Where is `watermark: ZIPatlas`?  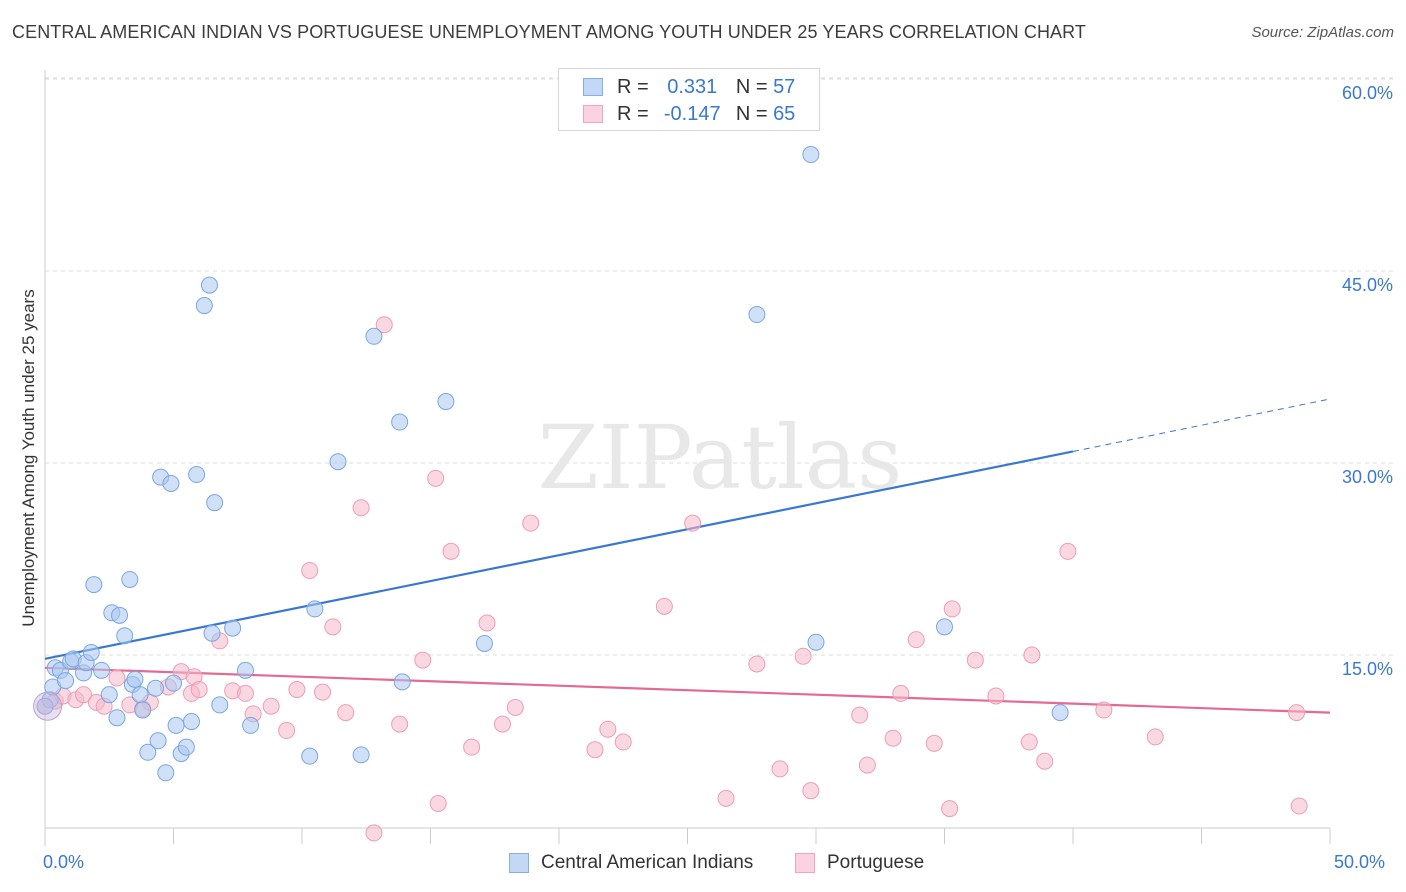
watermark: ZIPatlas is located at coordinates (720, 457).